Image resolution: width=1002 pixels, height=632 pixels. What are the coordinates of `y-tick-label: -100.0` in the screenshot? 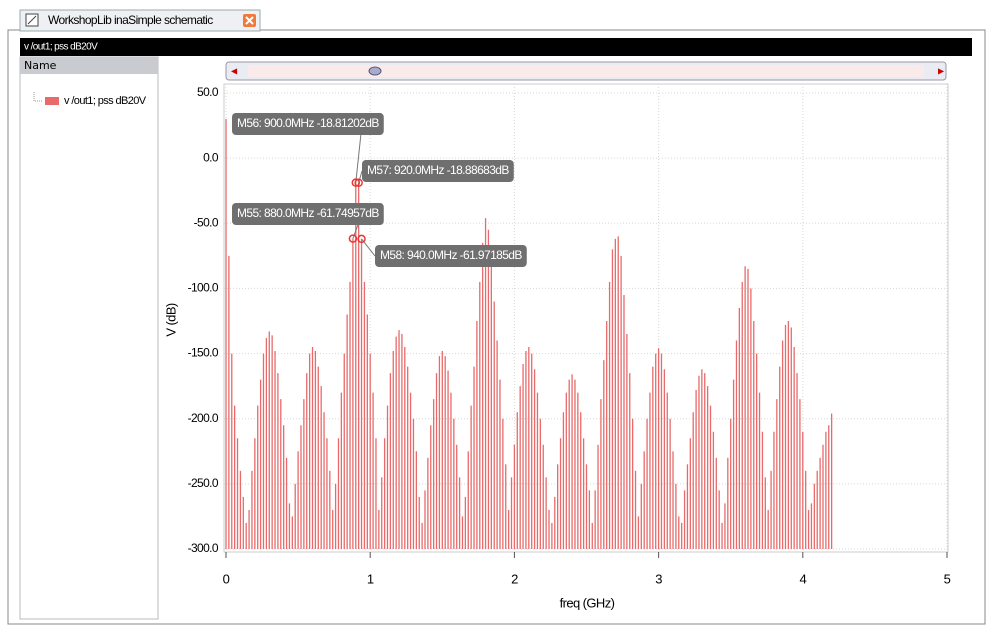 It's located at (203, 288).